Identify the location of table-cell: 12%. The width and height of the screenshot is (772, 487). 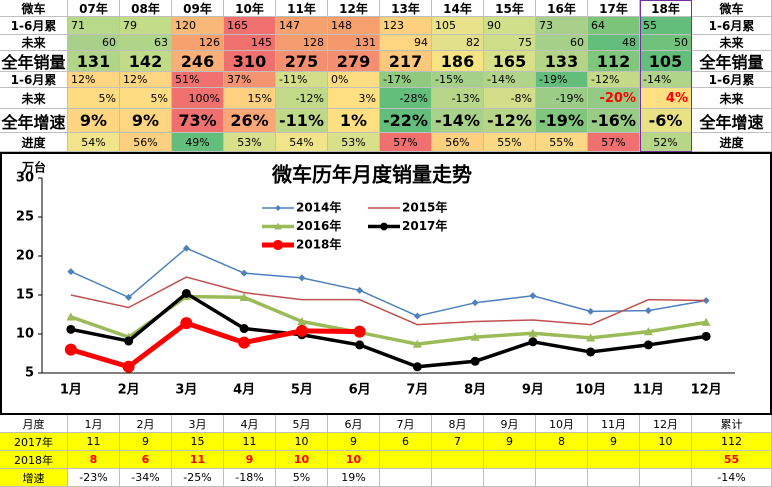
(94, 80).